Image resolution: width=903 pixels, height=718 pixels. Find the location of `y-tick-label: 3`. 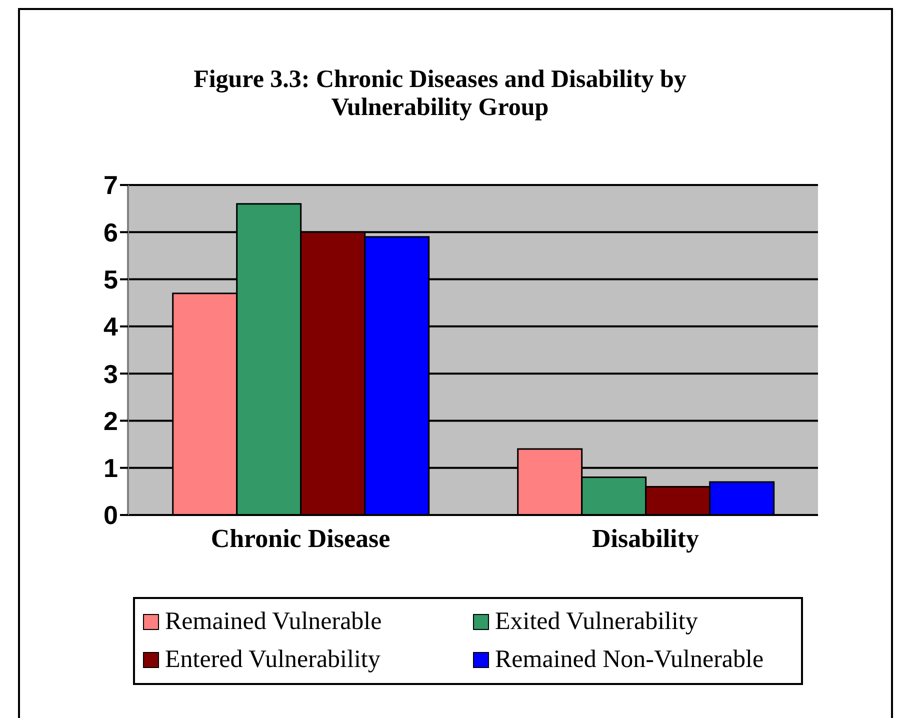

y-tick-label: 3 is located at coordinates (111, 373).